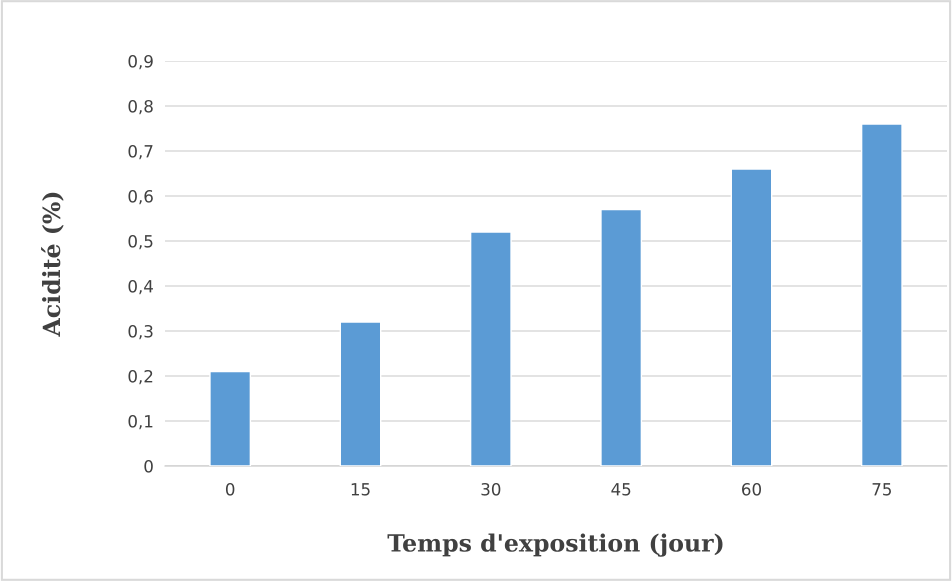  What do you see at coordinates (881, 489) in the screenshot?
I see `x-tick-label: 75` at bounding box center [881, 489].